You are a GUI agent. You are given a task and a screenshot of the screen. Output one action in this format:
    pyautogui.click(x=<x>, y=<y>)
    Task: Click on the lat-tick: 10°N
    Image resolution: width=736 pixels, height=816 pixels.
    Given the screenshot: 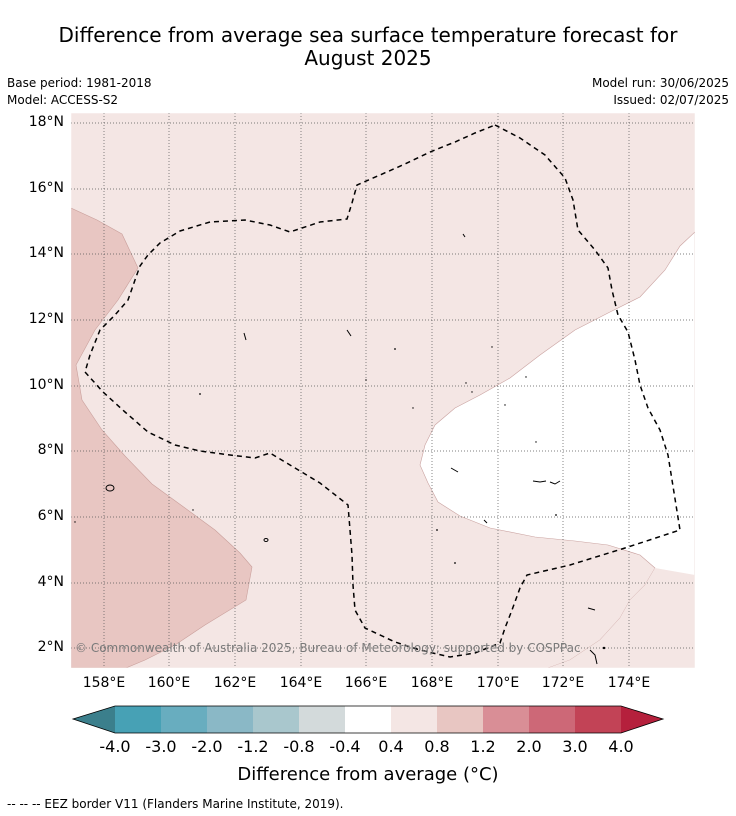 What is the action you would take?
    pyautogui.click(x=46, y=385)
    